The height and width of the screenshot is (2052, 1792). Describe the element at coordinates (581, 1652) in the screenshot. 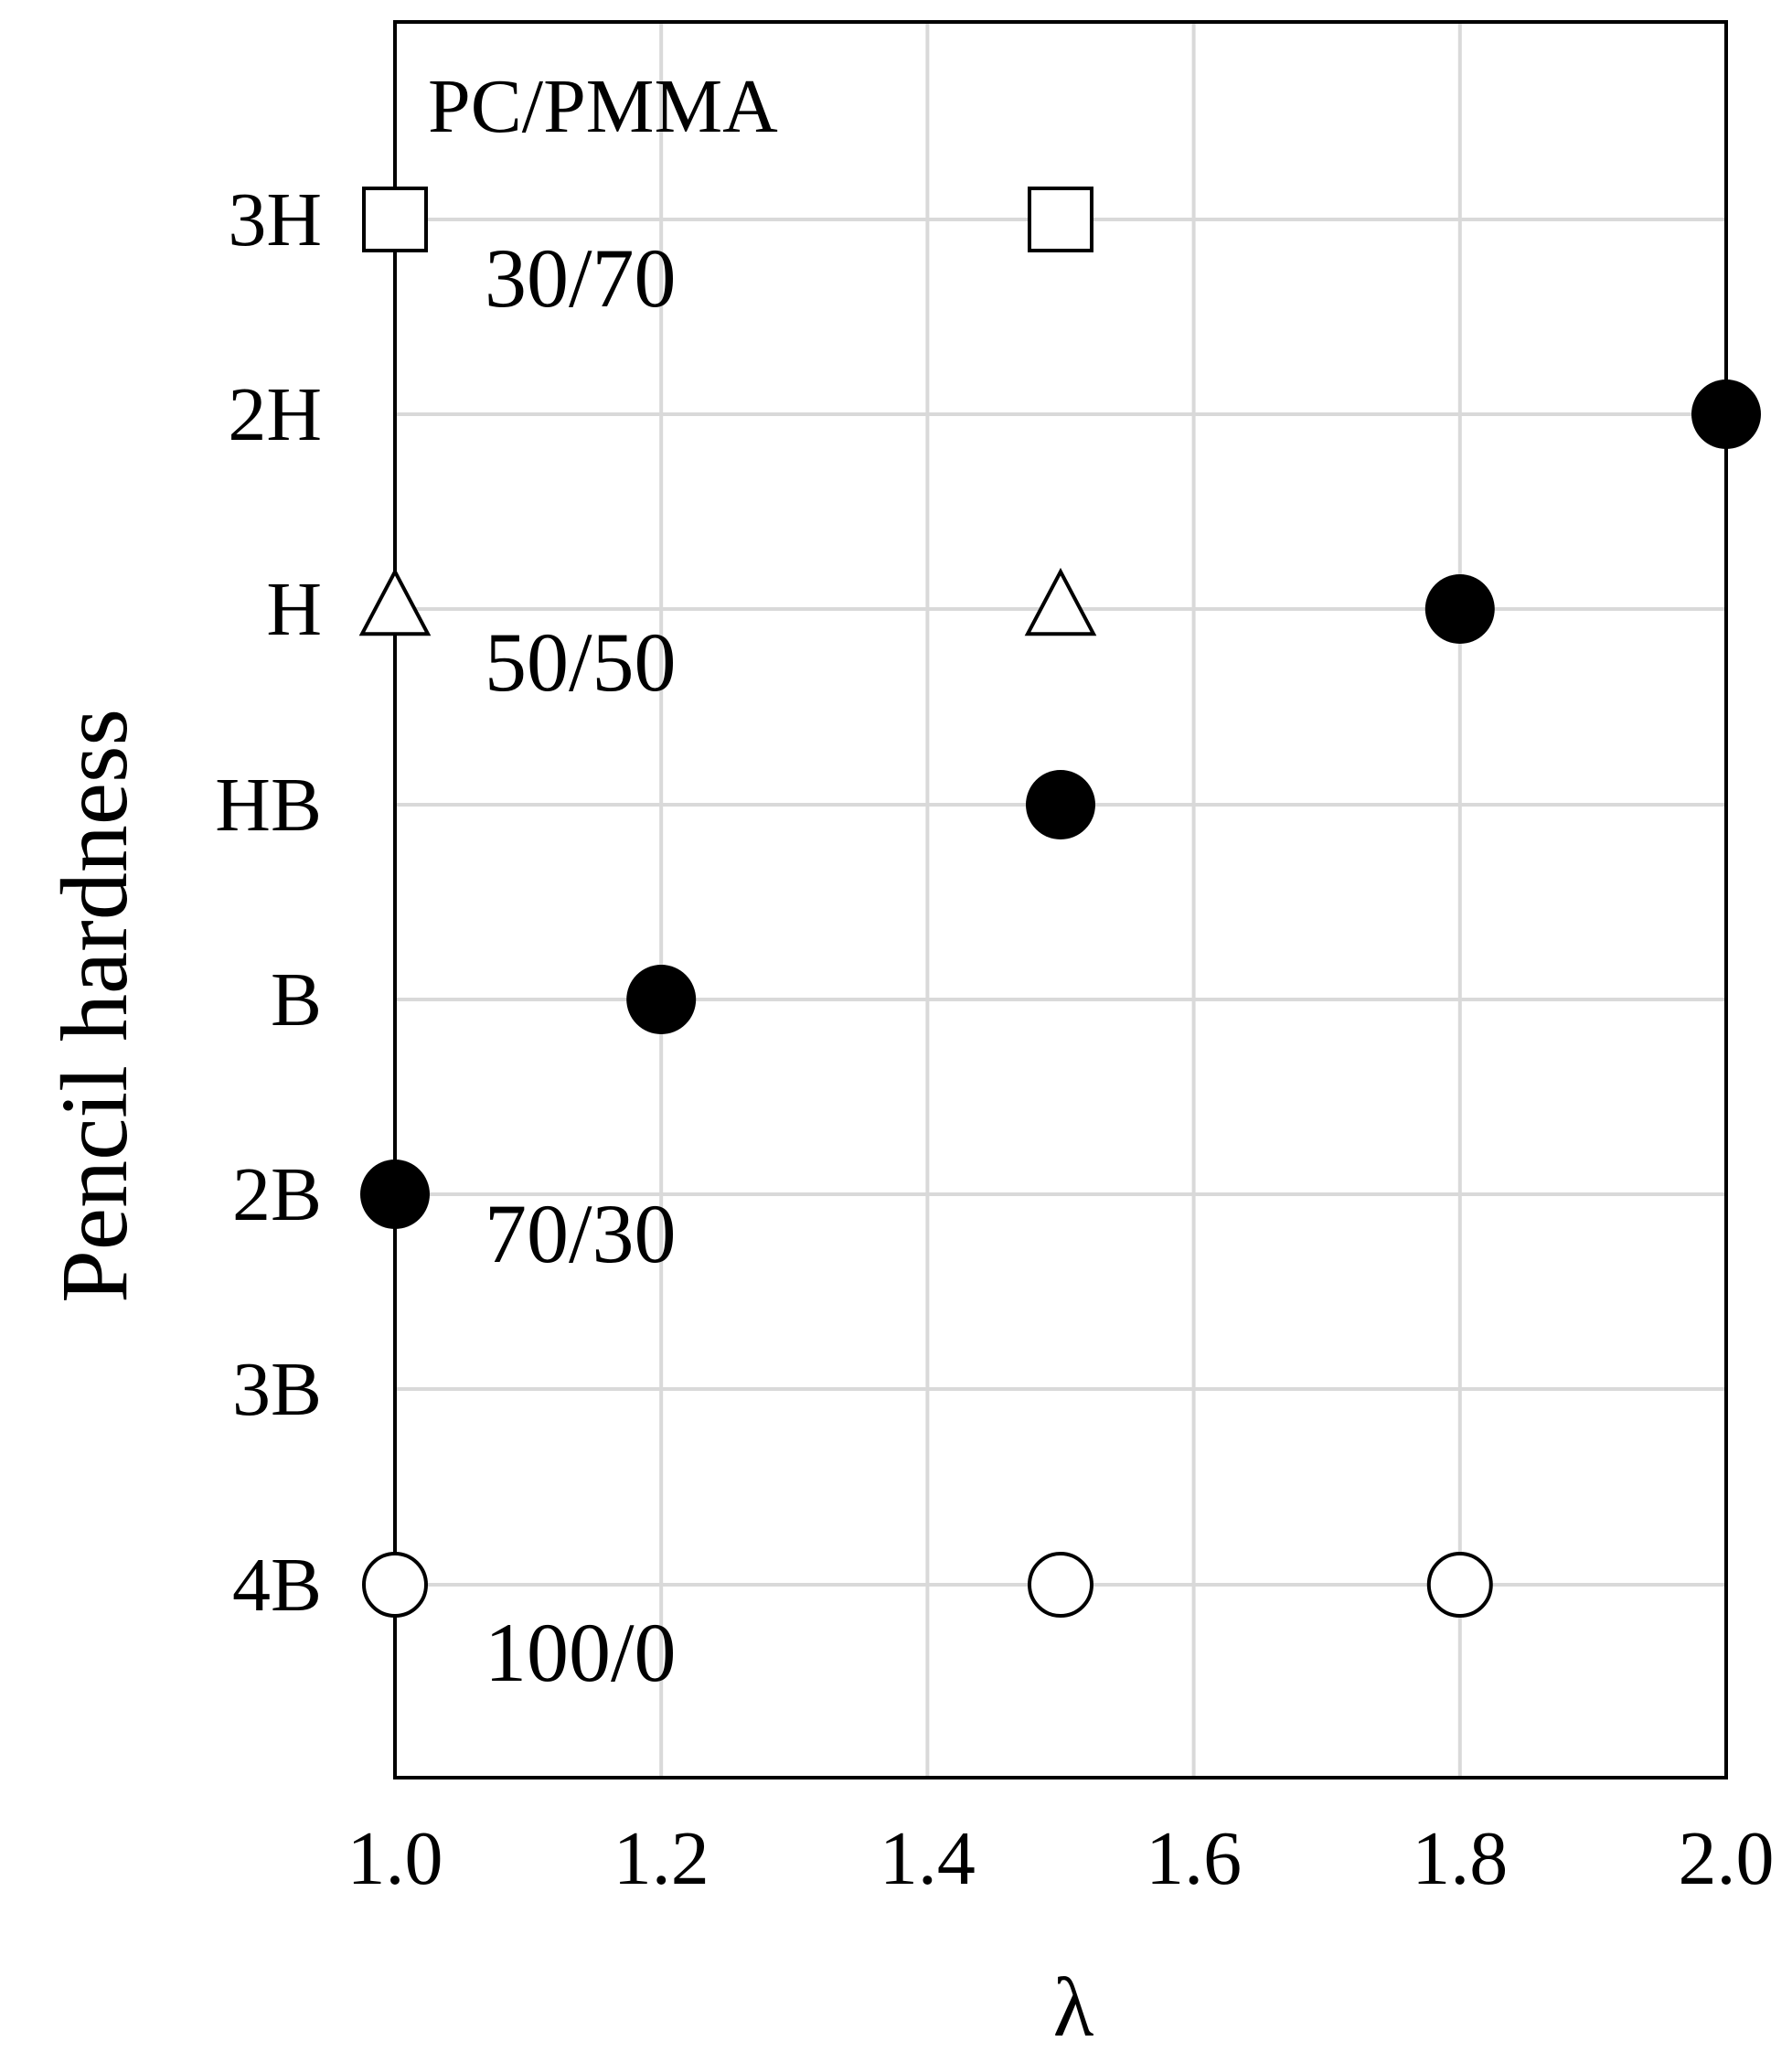

I see `series-label: 100/0` at that location.